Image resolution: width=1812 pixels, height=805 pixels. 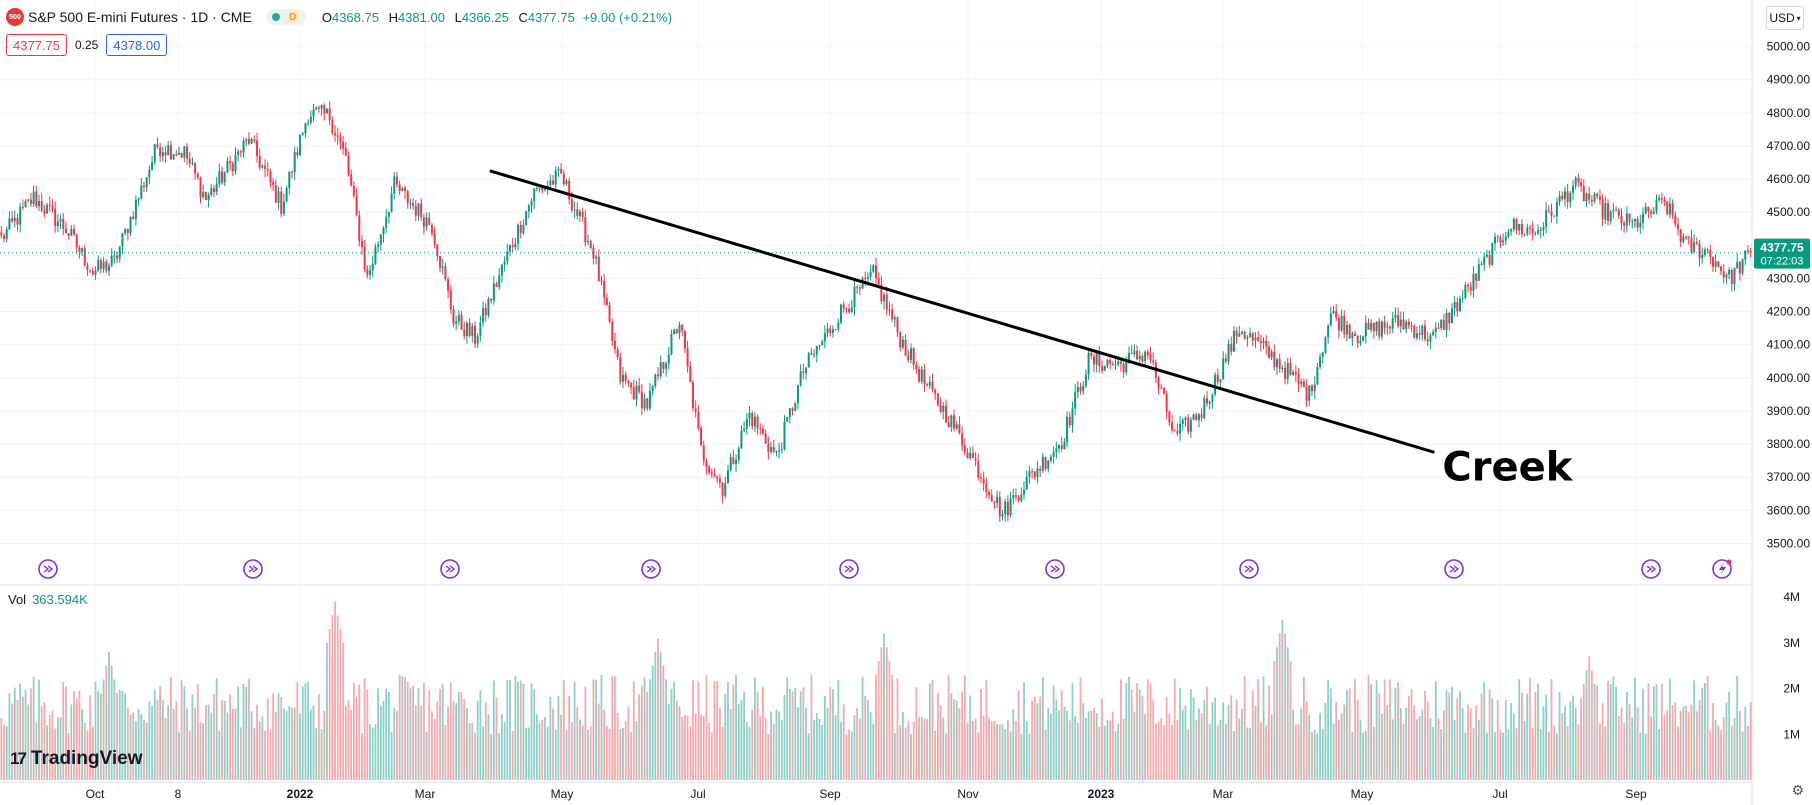 What do you see at coordinates (1785, 18) in the screenshot?
I see `currency-select: USD ▾` at bounding box center [1785, 18].